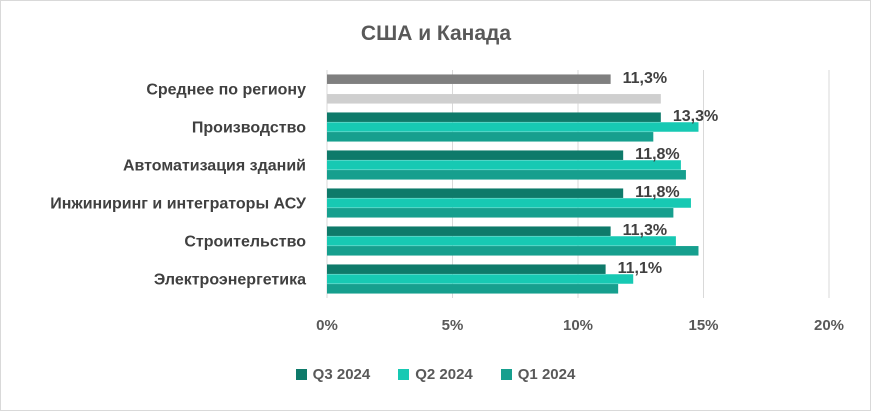 This screenshot has width=871, height=411. Describe the element at coordinates (695, 116) in the screenshot. I see `data-label: 13,3%` at that location.